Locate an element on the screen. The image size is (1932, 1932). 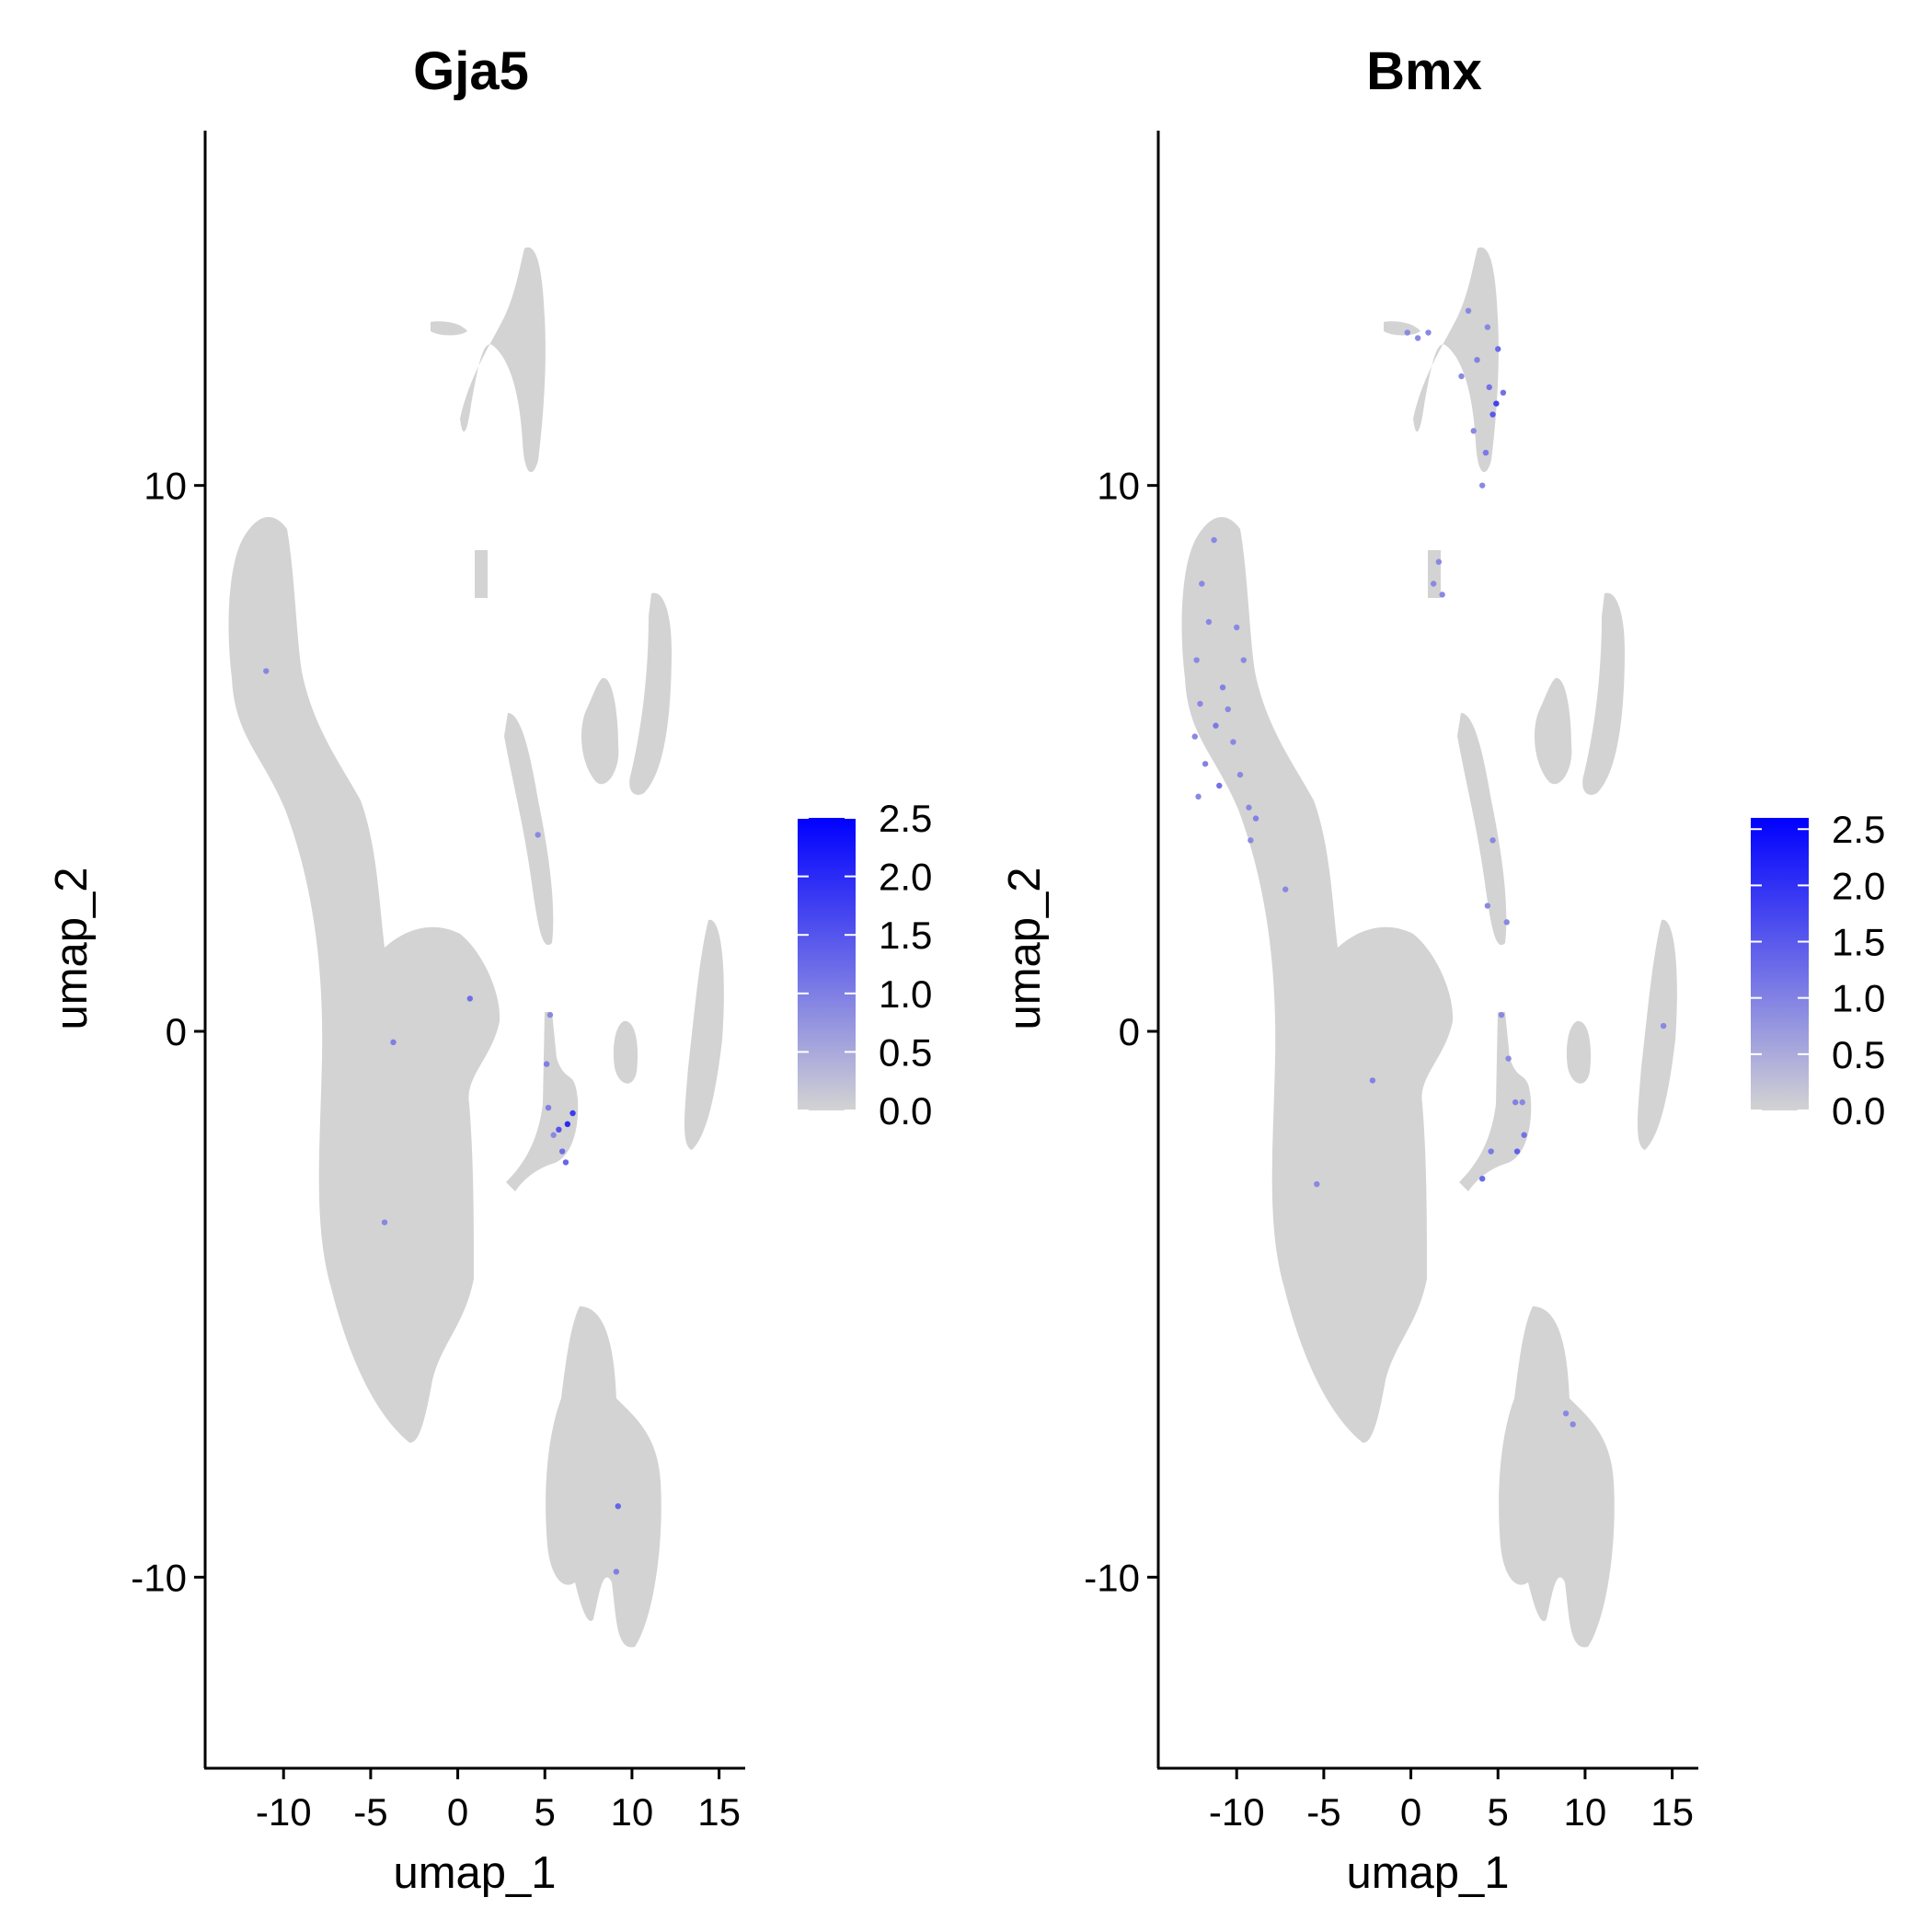
x-tick-label: 10 is located at coordinates (632, 1812).